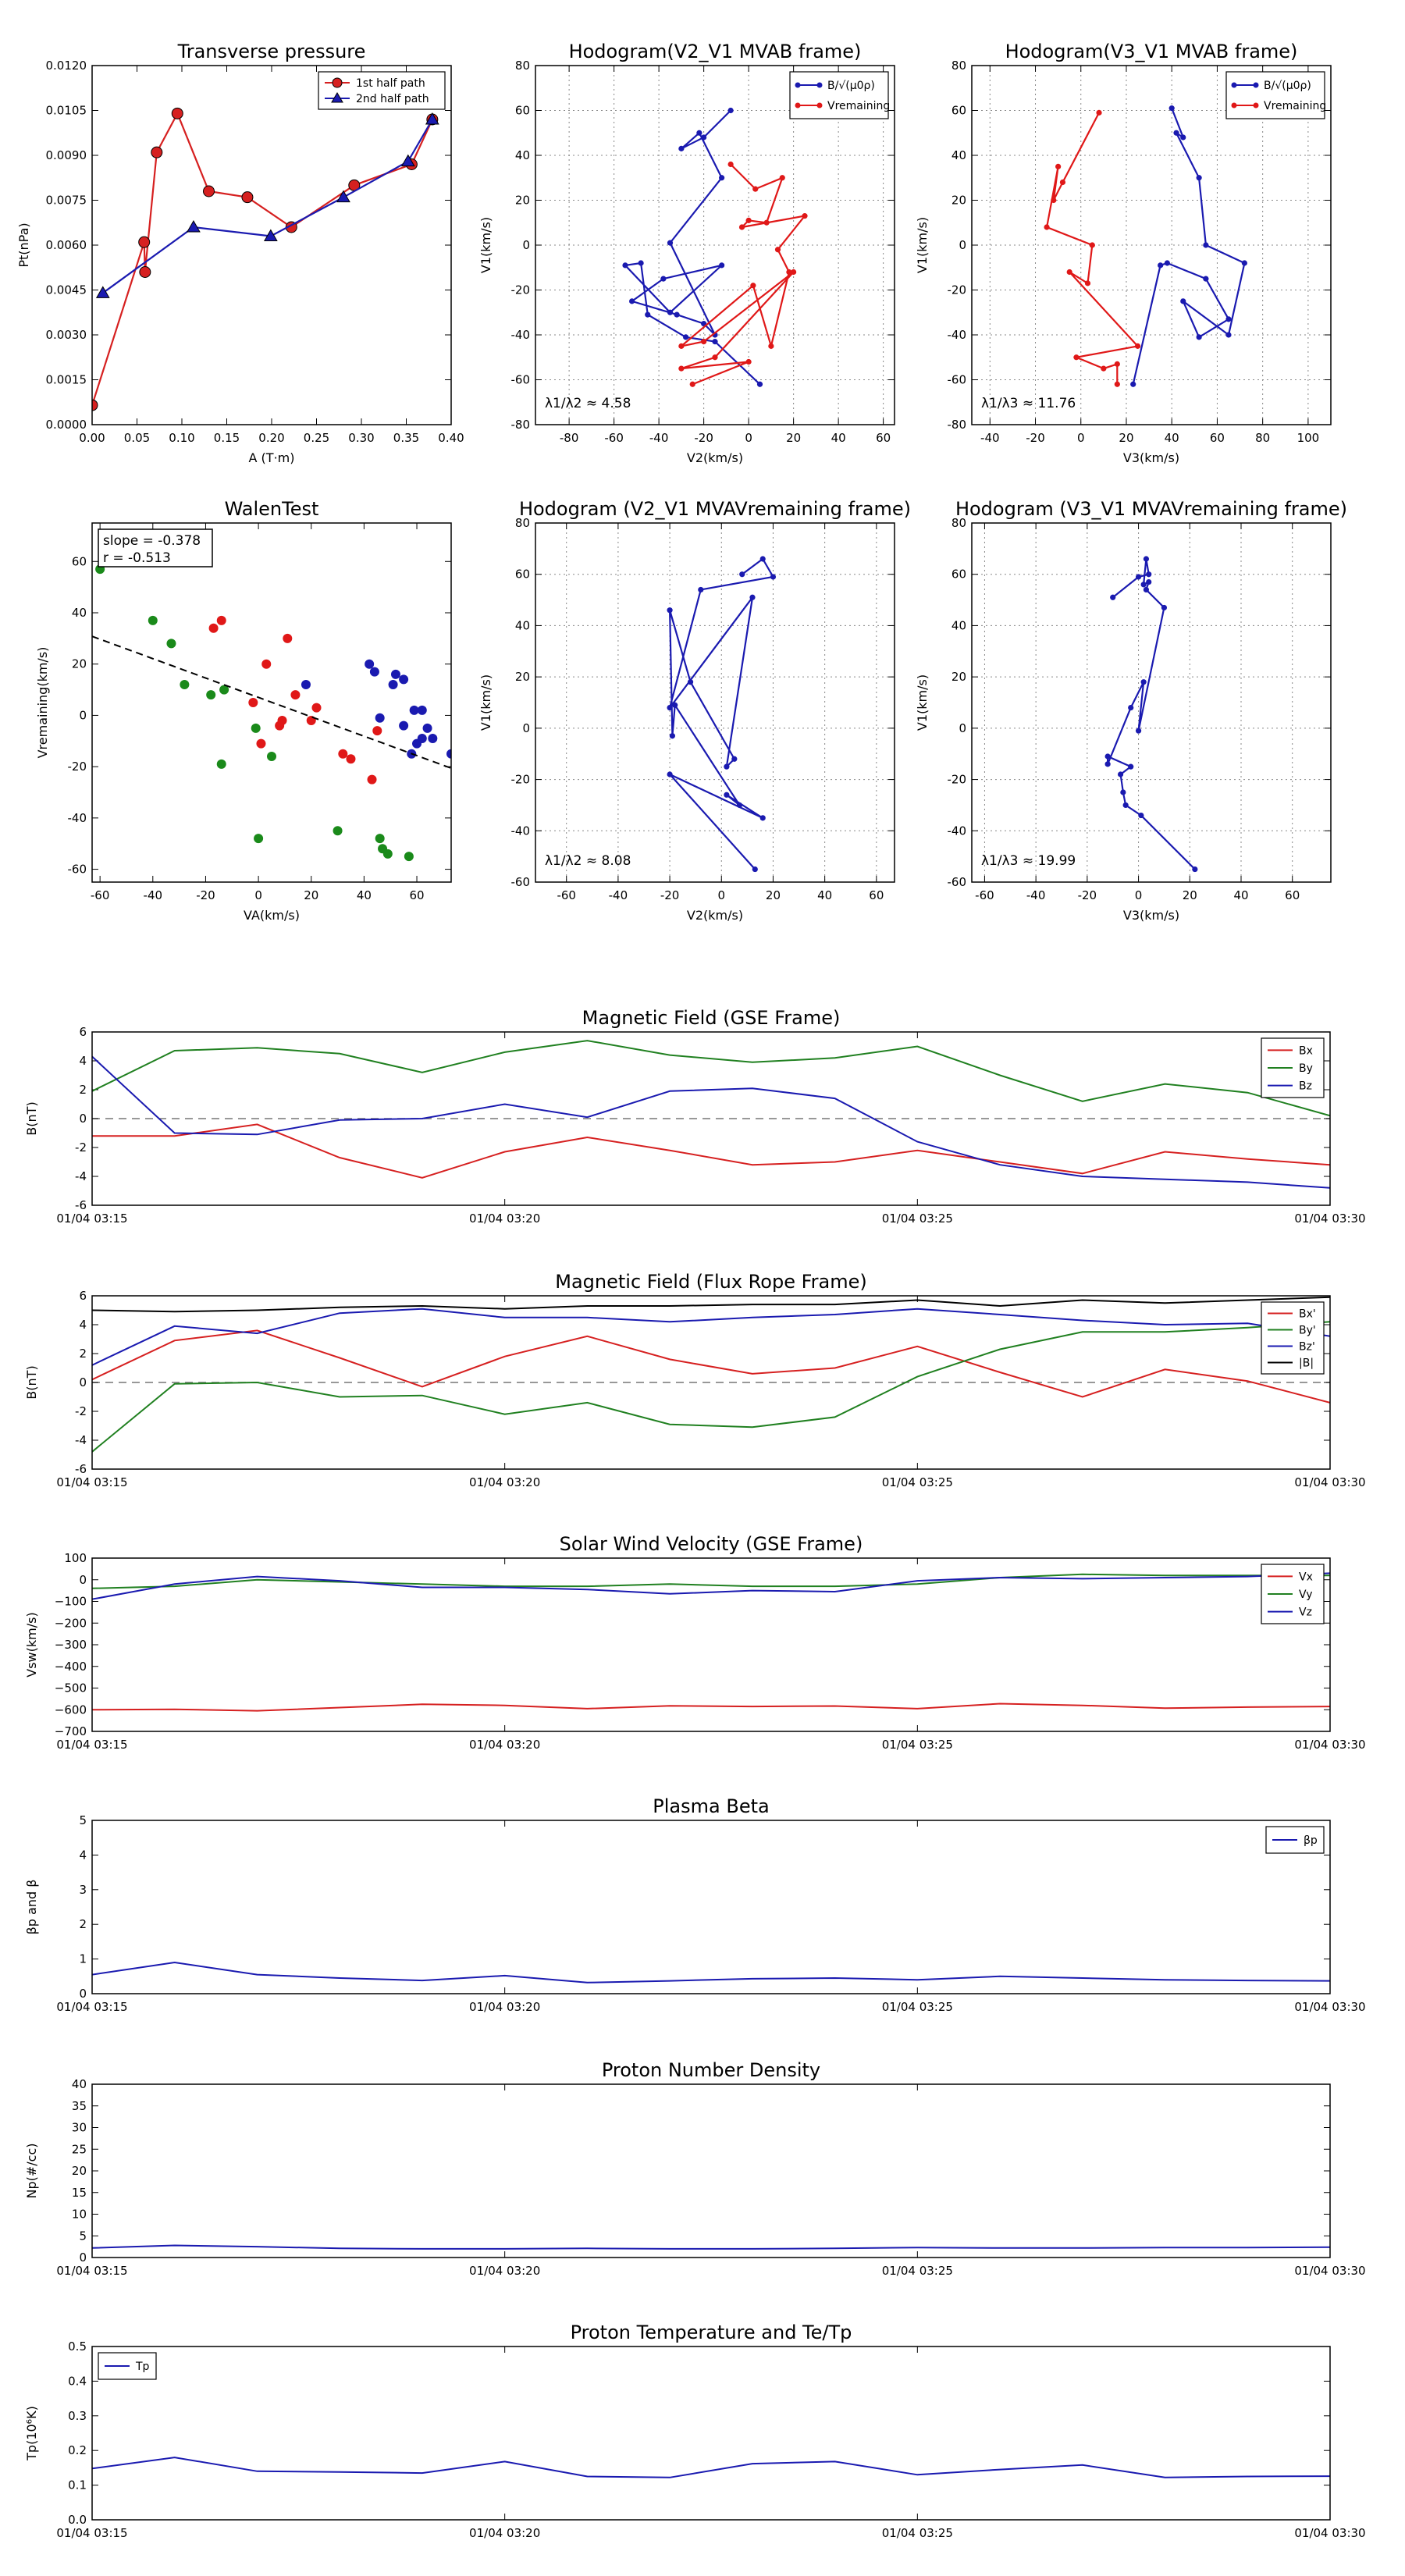  I want to click on x-tick-label: 01/04 03:30, so click(1329, 2271).